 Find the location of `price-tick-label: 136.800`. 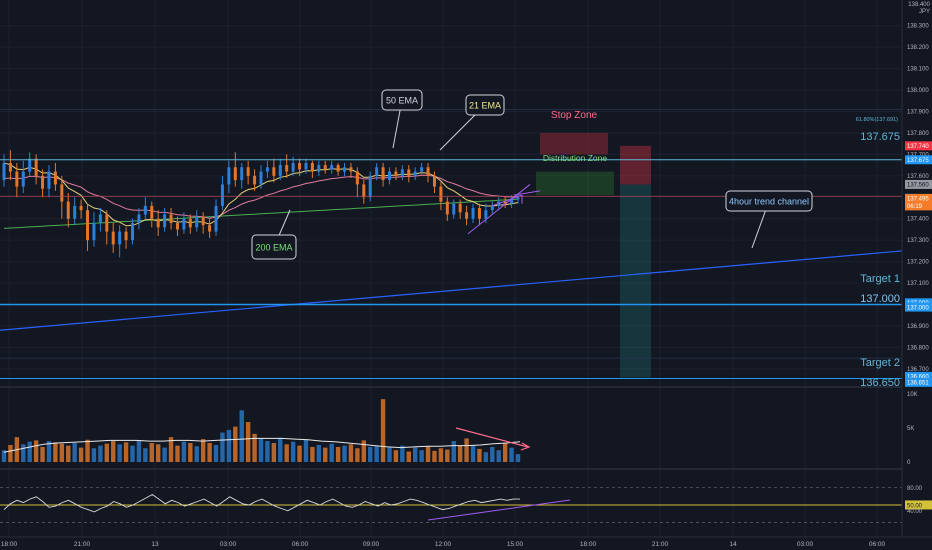

price-tick-label: 136.800 is located at coordinates (918, 348).